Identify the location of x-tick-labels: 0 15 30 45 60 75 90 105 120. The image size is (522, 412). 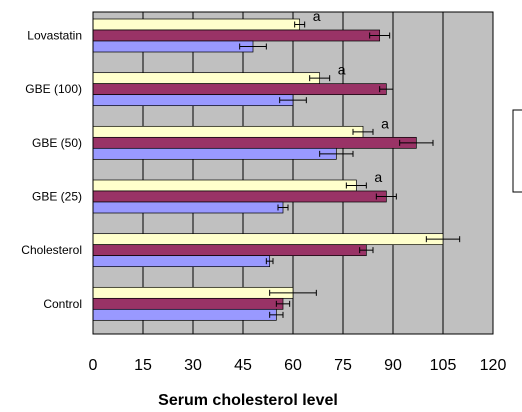
(298, 365).